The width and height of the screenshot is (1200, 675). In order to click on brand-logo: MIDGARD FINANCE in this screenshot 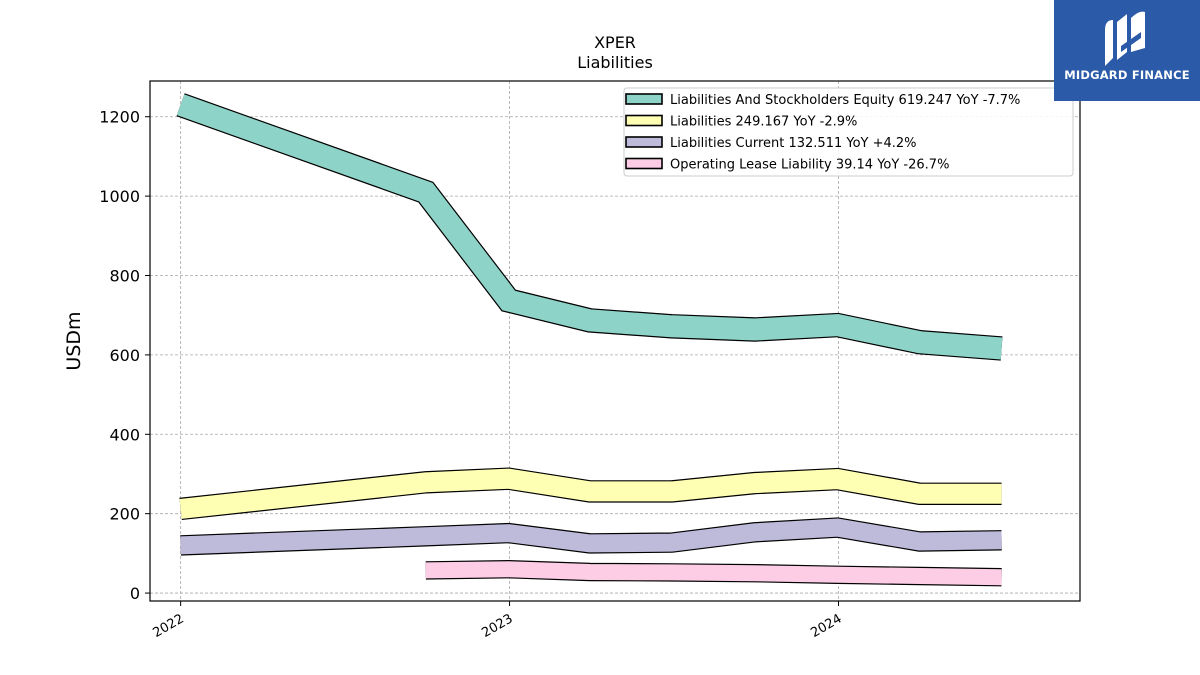, I will do `click(1127, 50)`.